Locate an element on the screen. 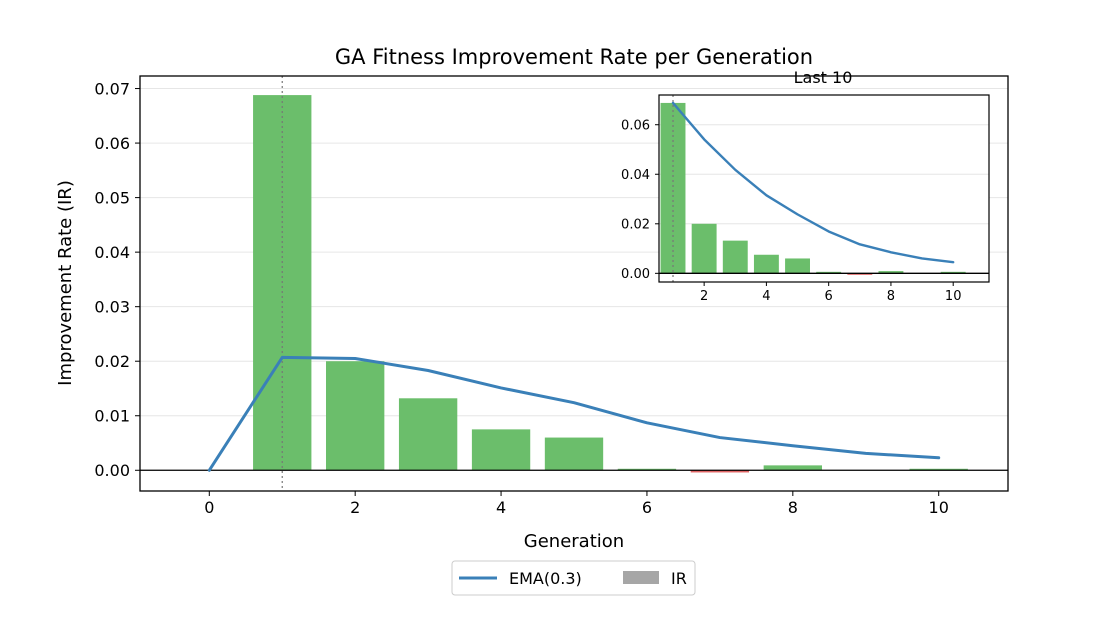  inset-chart-title: Last 10 is located at coordinates (823, 77).